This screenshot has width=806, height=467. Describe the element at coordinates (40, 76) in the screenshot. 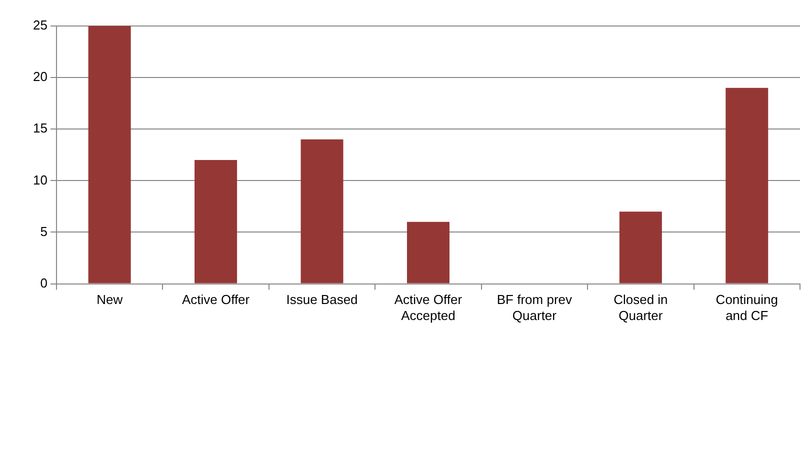

I see `y-tick-label: 20` at that location.